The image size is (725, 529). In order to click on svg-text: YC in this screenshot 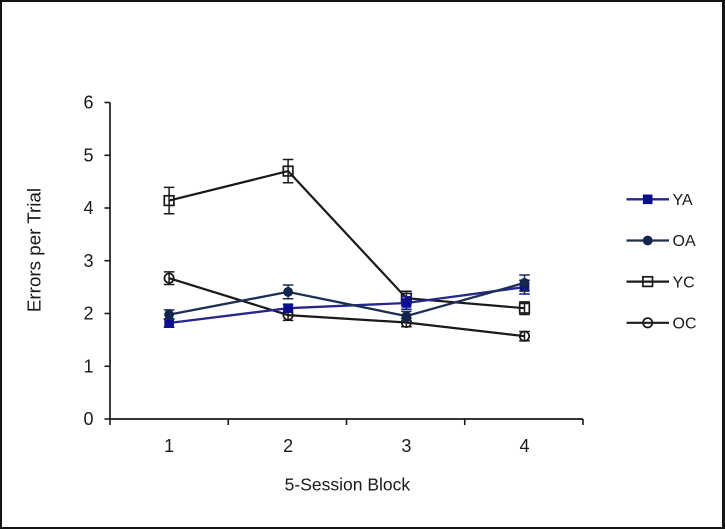, I will do `click(684, 282)`.